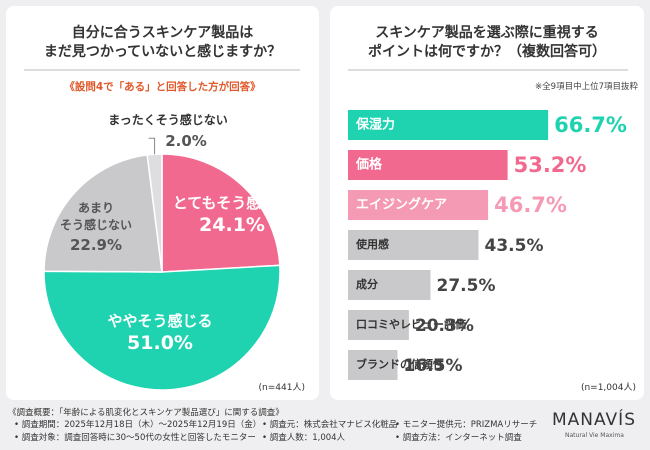 Image resolution: width=650 pixels, height=450 pixels. I want to click on pie-title: 自分に合うスキンケア製品は まだ見つかっていないと感じますか？, so click(162, 42).